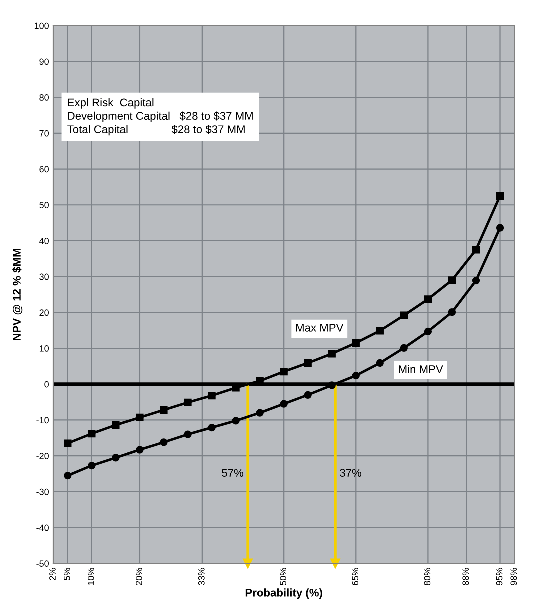 The image size is (535, 616). Describe the element at coordinates (44, 133) in the screenshot. I see `y-tick-label: 70` at that location.